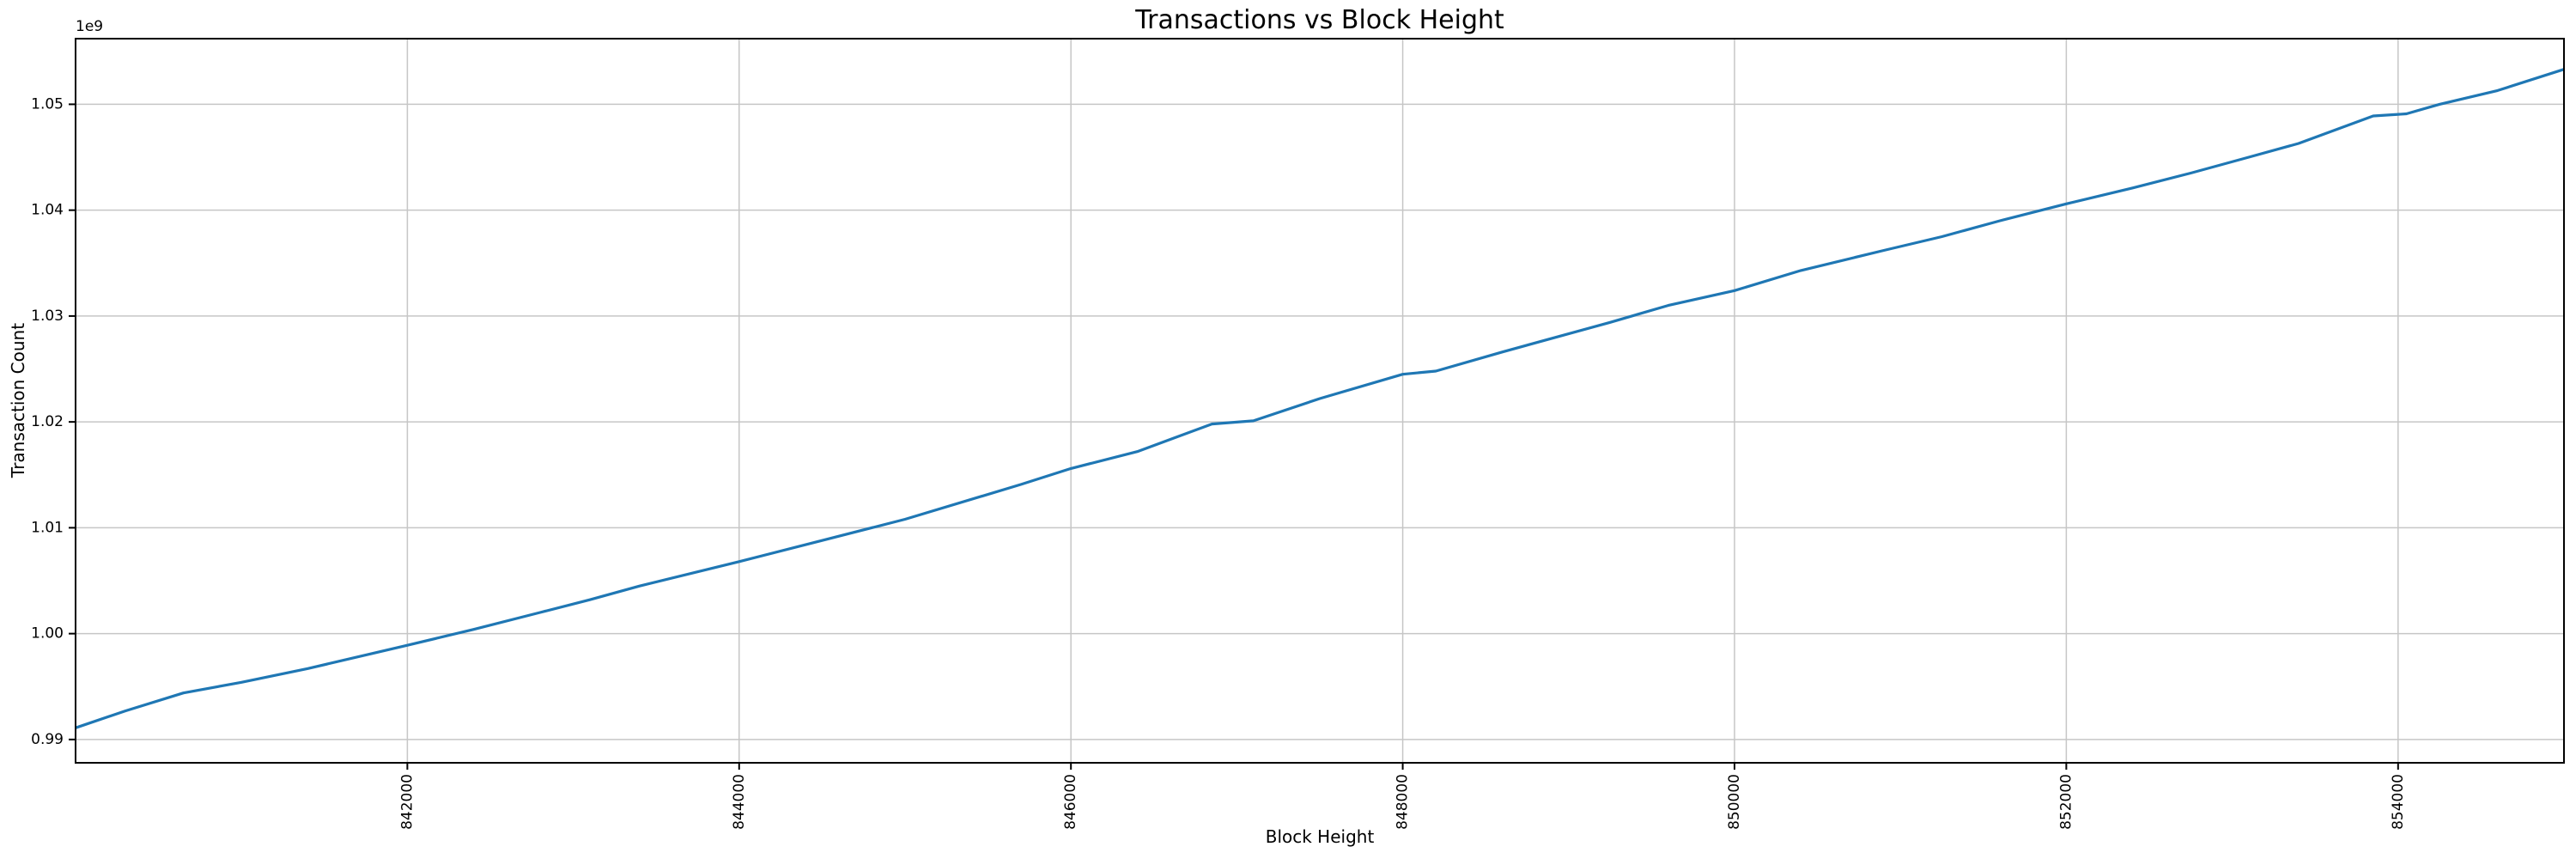 Image resolution: width=2576 pixels, height=859 pixels. I want to click on y-tick-label: 1.04, so click(48, 210).